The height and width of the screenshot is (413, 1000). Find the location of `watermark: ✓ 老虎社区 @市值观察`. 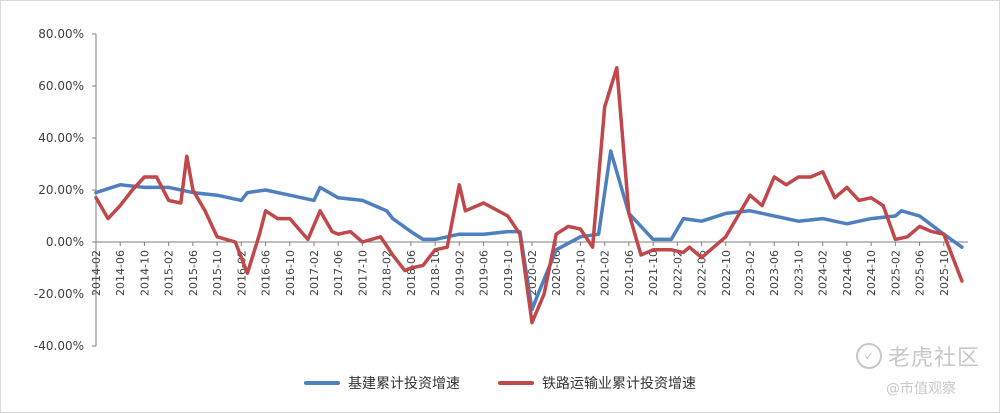

watermark: ✓ 老虎社区 @市值观察 is located at coordinates (917, 369).